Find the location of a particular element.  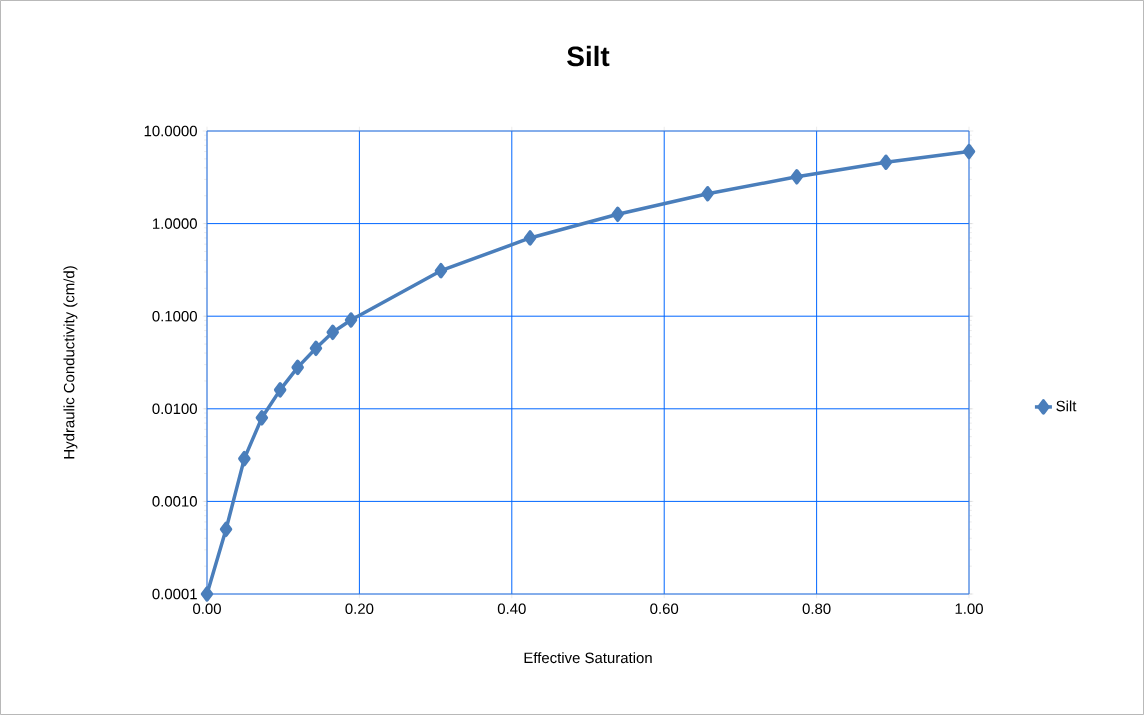

y-tick-label: 0.0010 is located at coordinates (174, 501).